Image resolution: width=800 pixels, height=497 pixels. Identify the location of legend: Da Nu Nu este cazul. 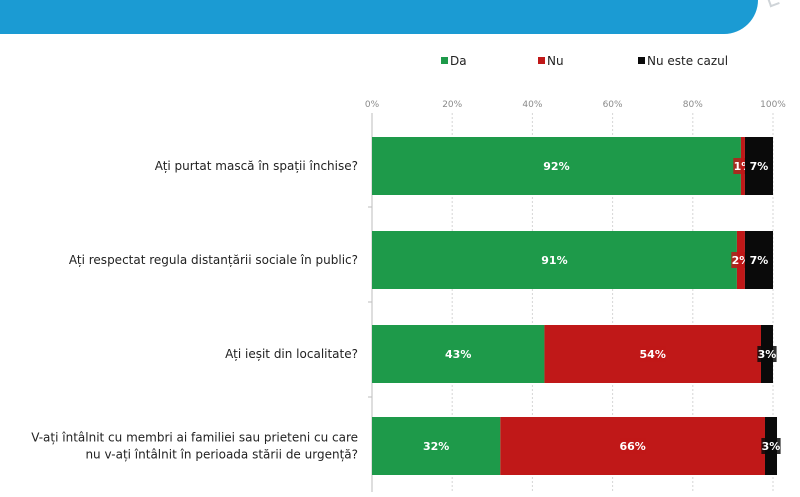
(584, 61).